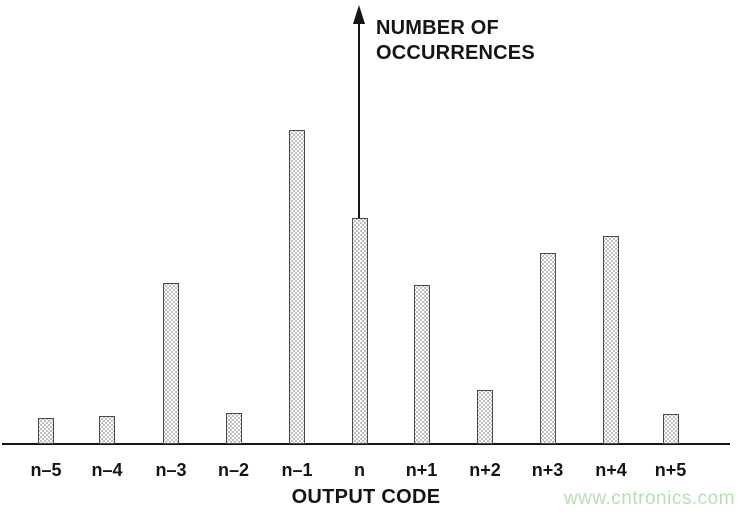  I want to click on bar-n+2, so click(485, 417).